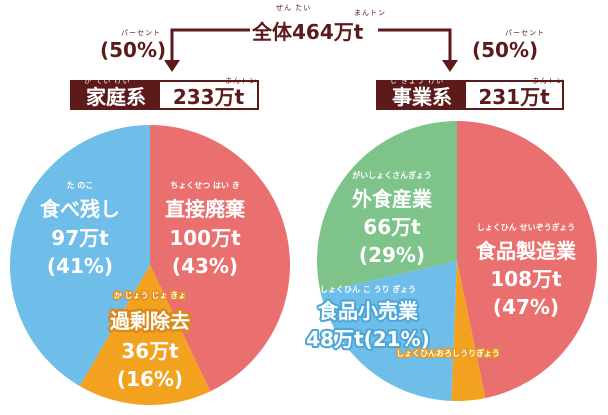  What do you see at coordinates (150, 295) in the screenshot?
I see `label-ruby-1: か じょう じょ きょ` at bounding box center [150, 295].